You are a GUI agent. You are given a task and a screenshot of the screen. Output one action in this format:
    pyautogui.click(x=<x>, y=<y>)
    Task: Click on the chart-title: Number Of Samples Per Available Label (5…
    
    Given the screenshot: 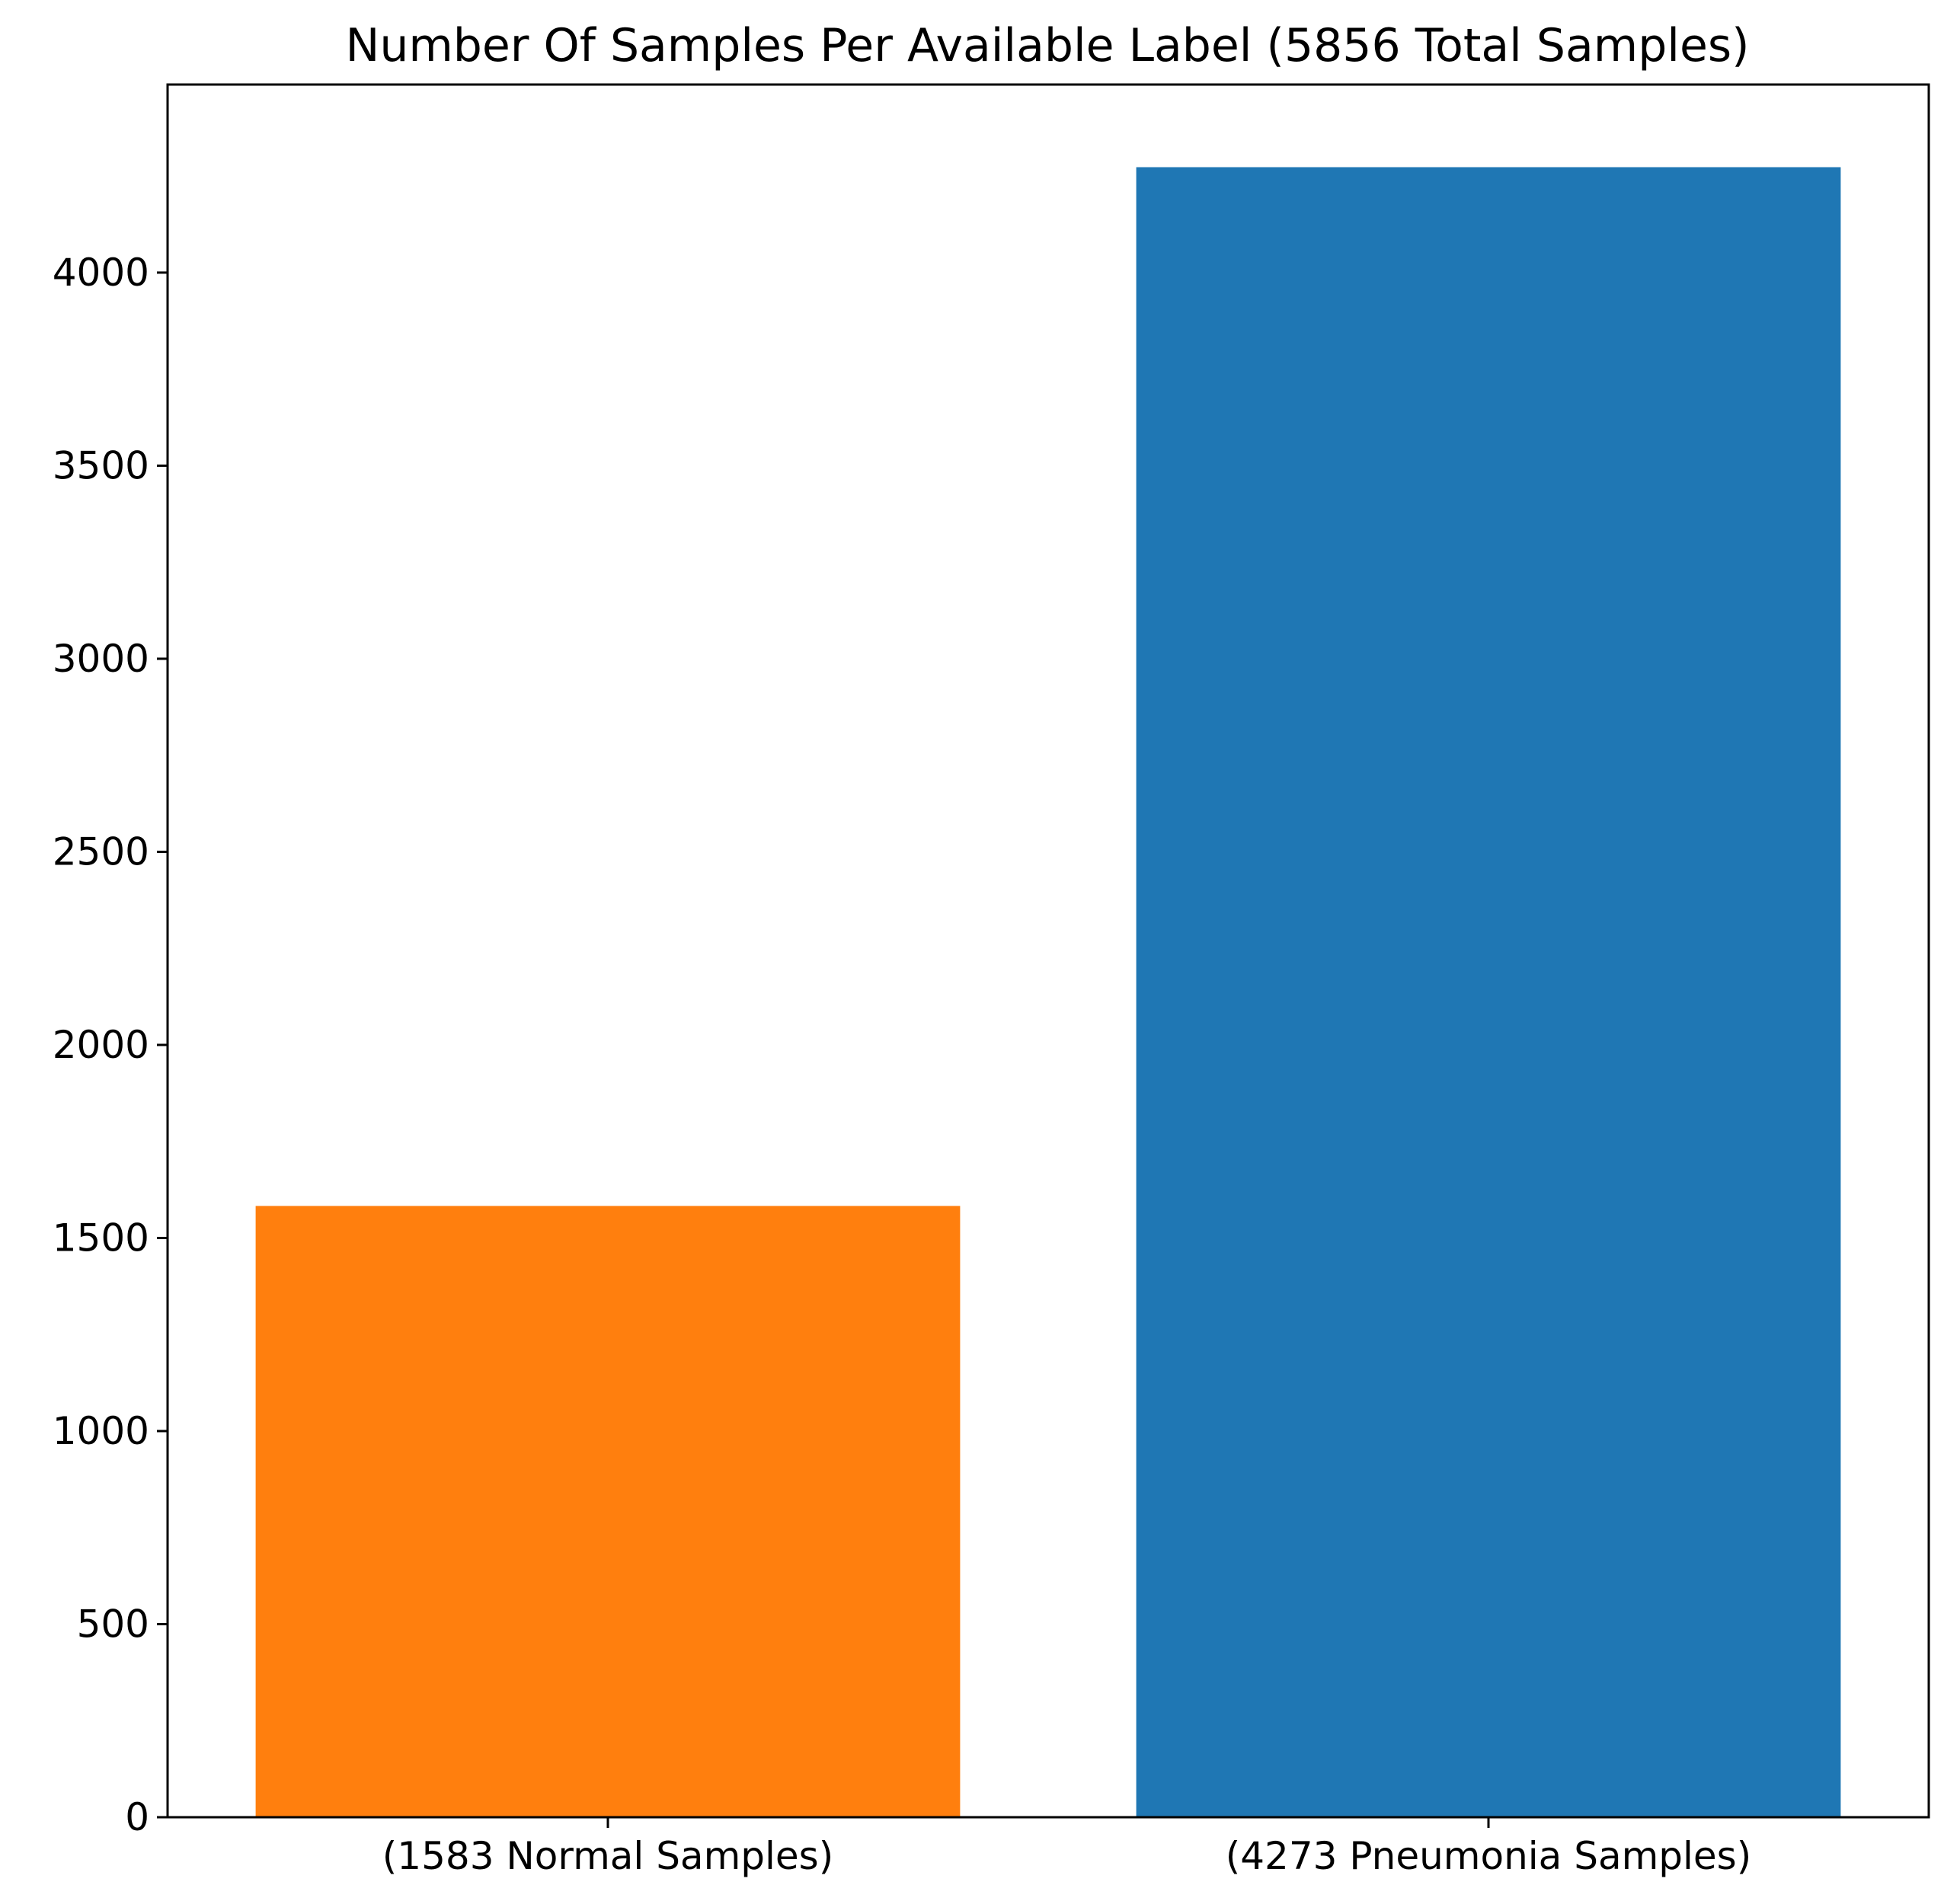 What is the action you would take?
    pyautogui.click(x=1047, y=45)
    